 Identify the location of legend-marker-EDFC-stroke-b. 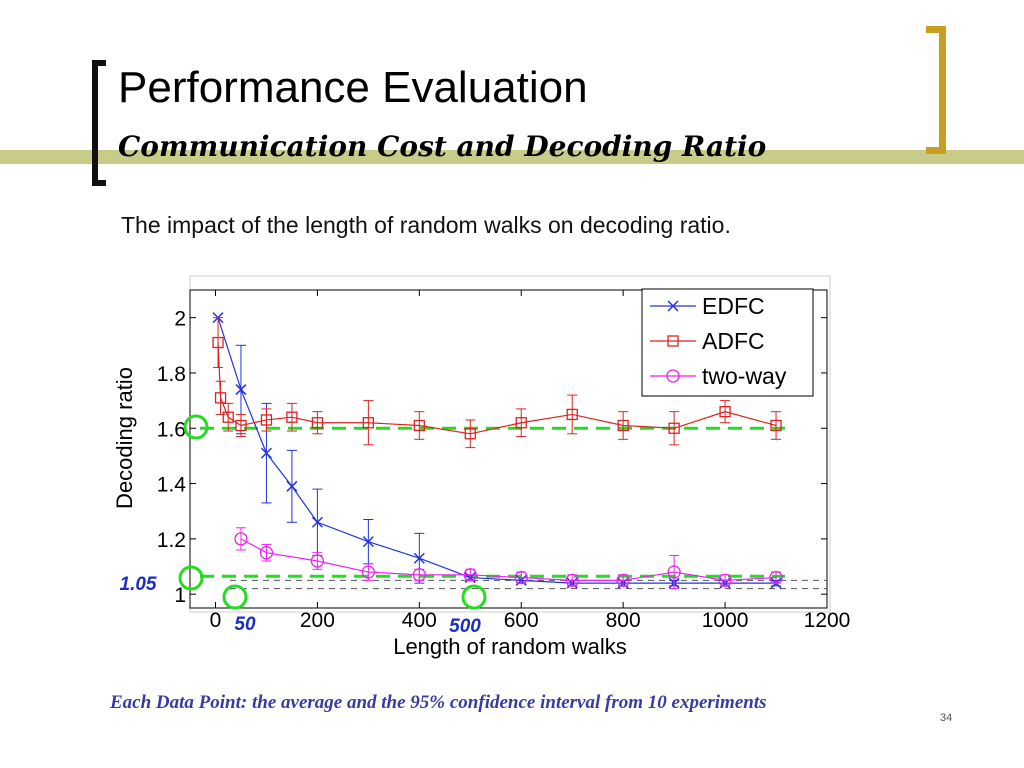
(673, 306).